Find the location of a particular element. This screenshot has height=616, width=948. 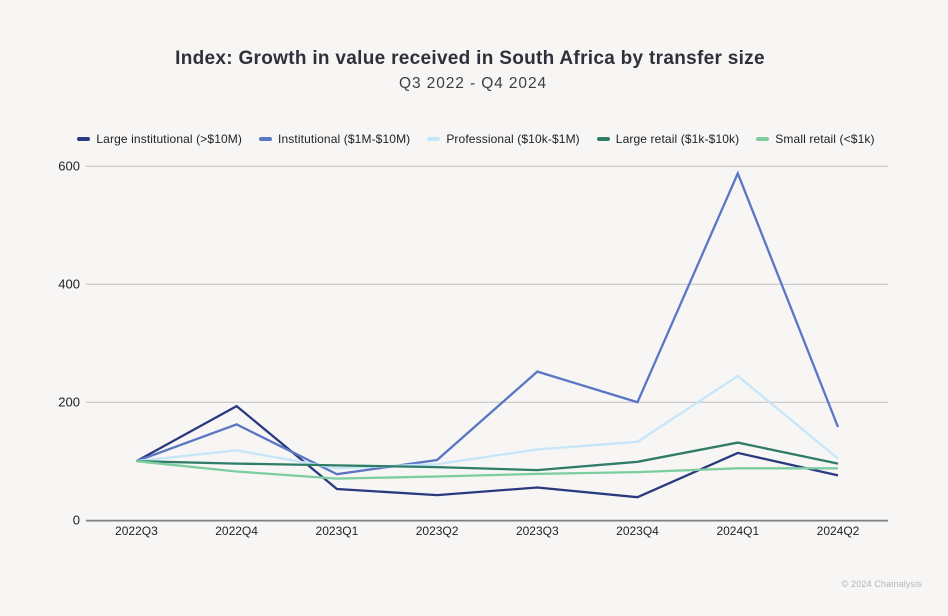

svg-text: 2022Q4 is located at coordinates (236, 531).